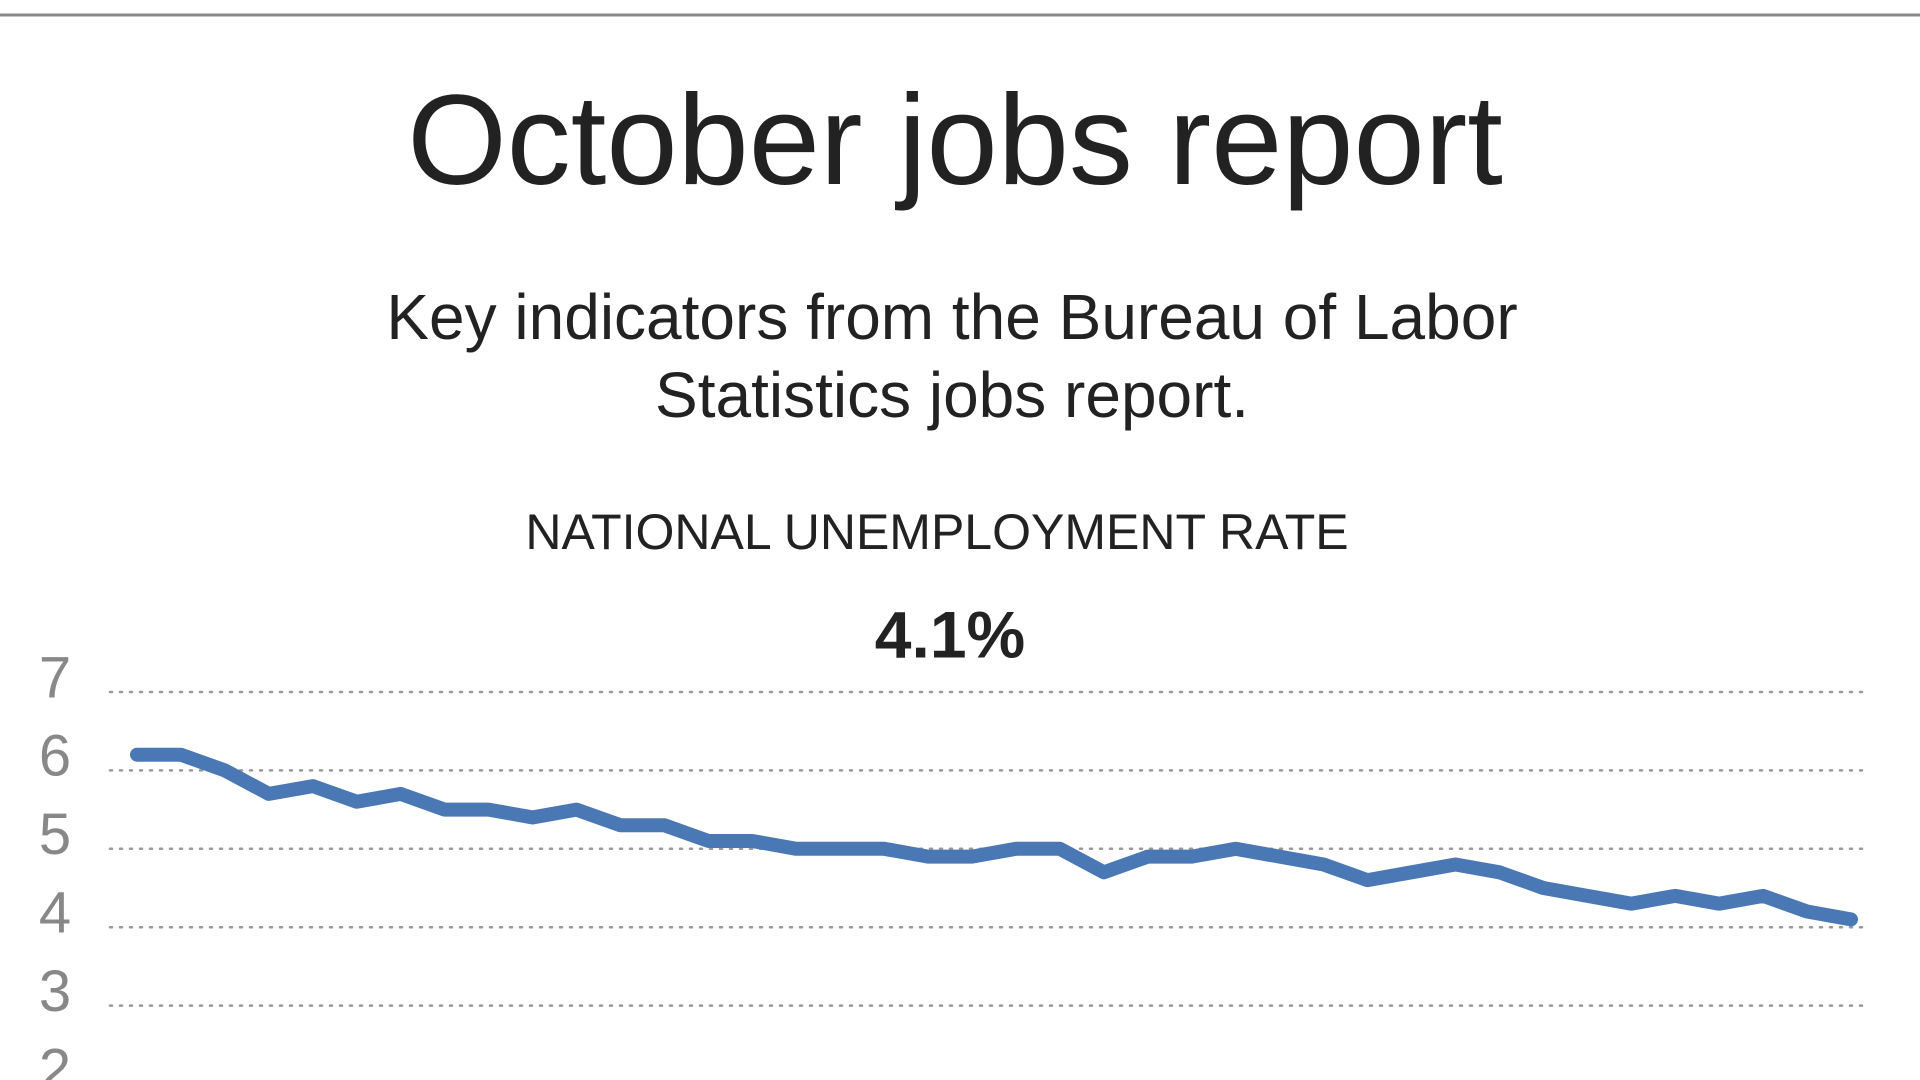 Image resolution: width=1920 pixels, height=1080 pixels. Describe the element at coordinates (55, 834) in the screenshot. I see `y-tick-label: 5` at that location.